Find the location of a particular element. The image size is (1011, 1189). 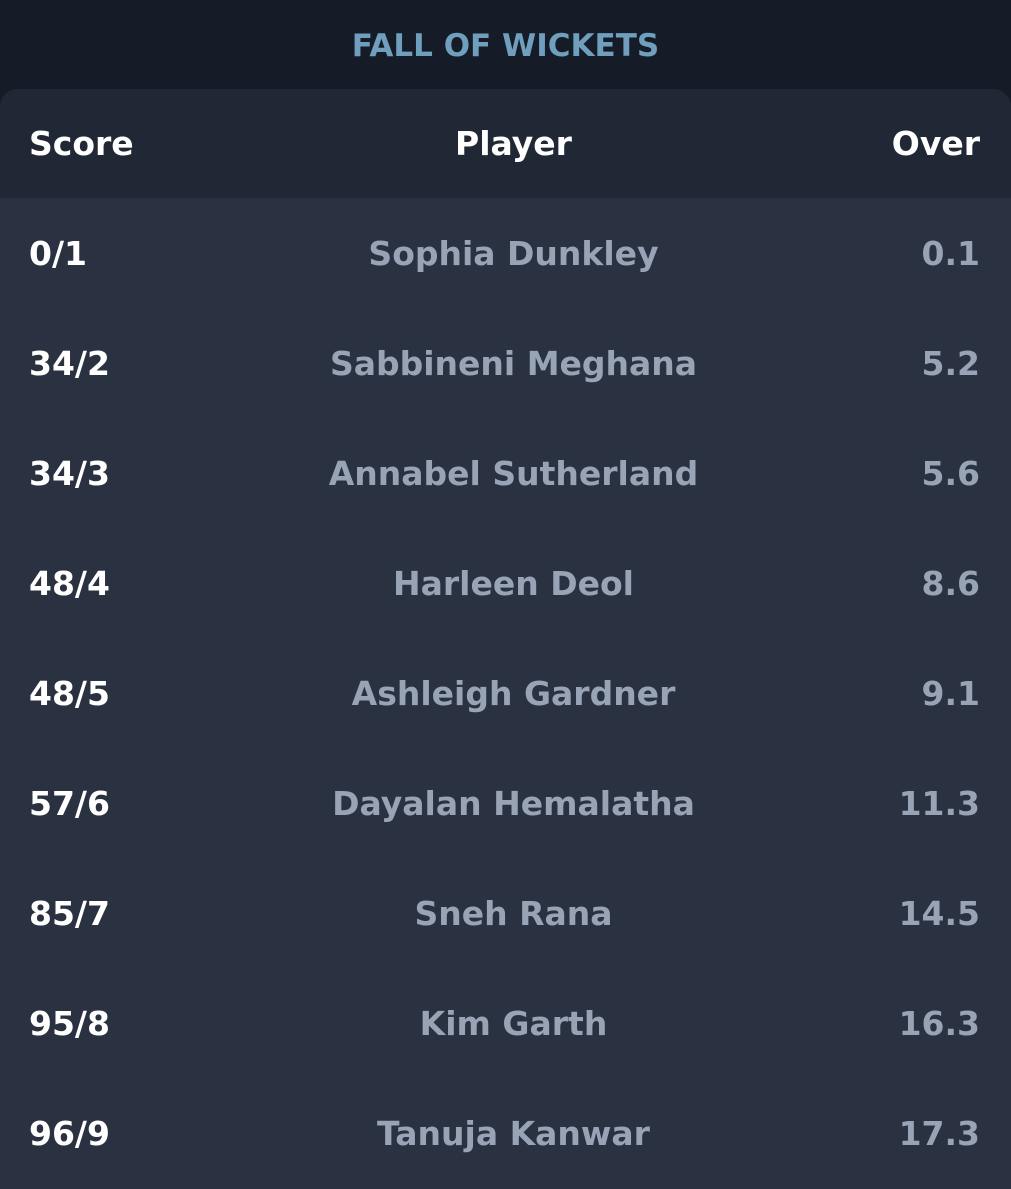

table-row: 0/1 Sophia Dunkley 0.1 is located at coordinates (505, 253).